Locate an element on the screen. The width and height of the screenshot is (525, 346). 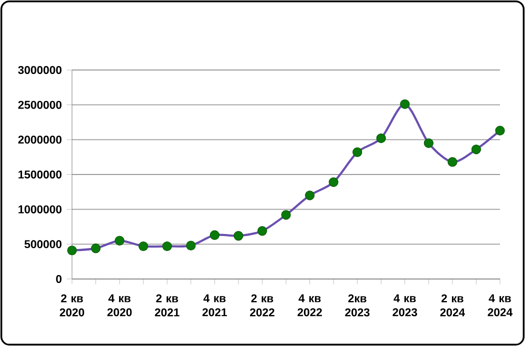
y-tick-label: 1500000 is located at coordinates (40, 174).